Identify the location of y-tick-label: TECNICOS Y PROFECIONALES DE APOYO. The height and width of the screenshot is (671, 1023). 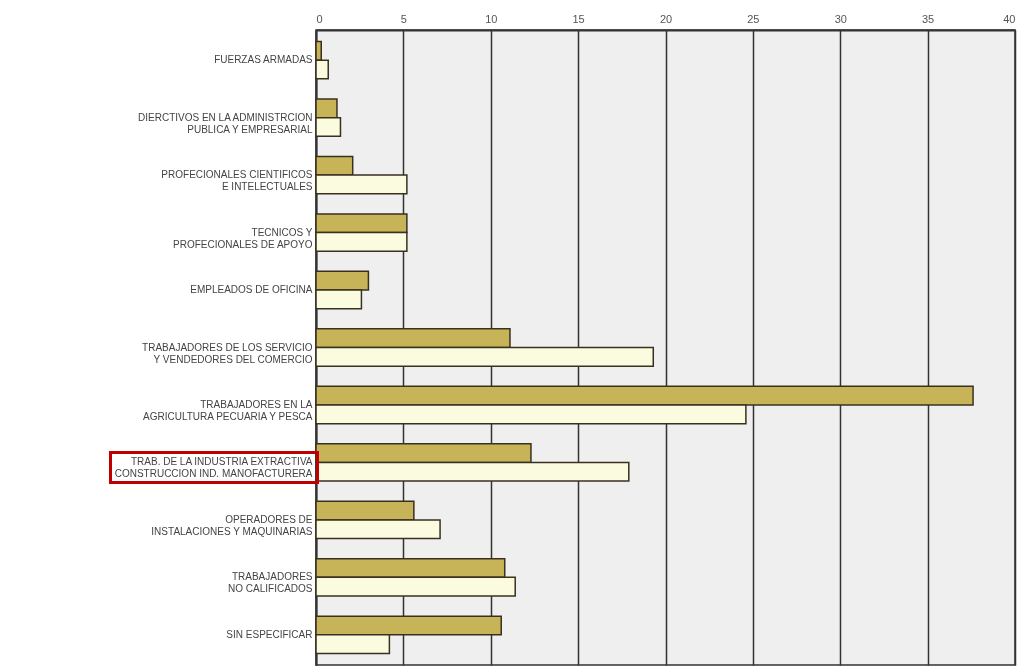
(243, 238).